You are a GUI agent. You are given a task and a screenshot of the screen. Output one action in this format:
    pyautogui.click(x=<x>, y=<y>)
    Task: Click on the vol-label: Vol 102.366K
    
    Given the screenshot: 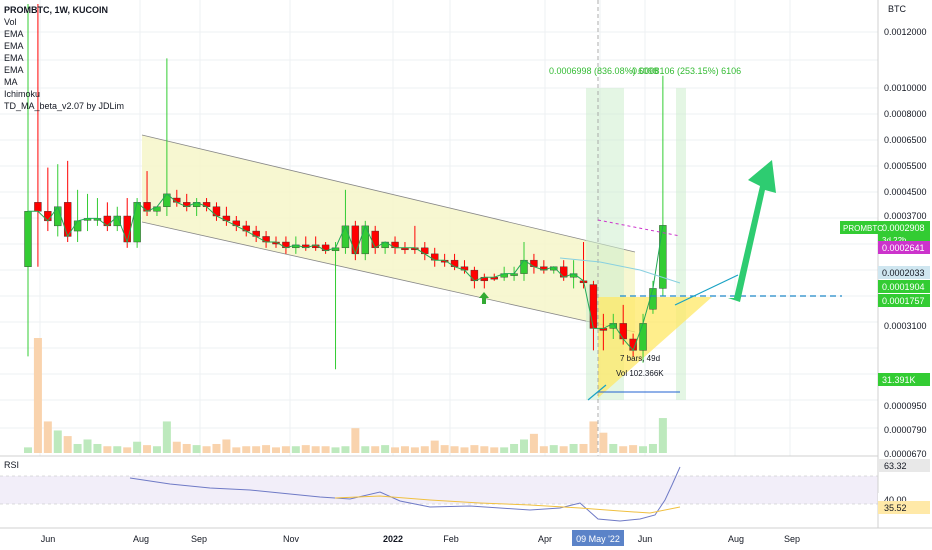 What is the action you would take?
    pyautogui.click(x=640, y=373)
    